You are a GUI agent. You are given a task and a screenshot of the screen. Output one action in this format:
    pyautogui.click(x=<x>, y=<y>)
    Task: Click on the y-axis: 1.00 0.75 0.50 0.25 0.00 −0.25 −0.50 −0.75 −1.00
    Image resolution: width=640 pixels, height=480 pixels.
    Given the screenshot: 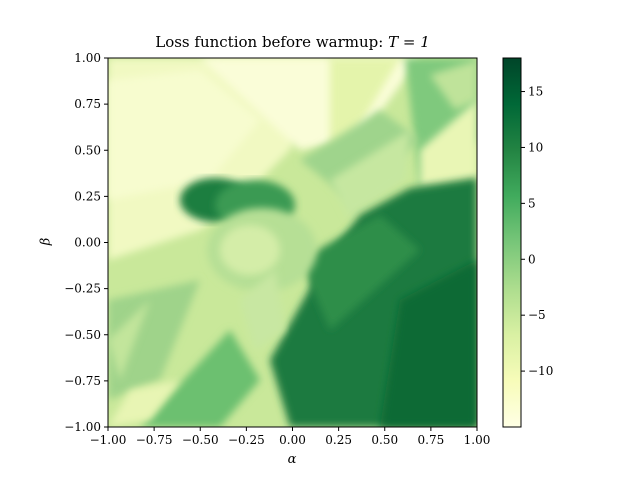 What is the action you would take?
    pyautogui.click(x=86, y=242)
    